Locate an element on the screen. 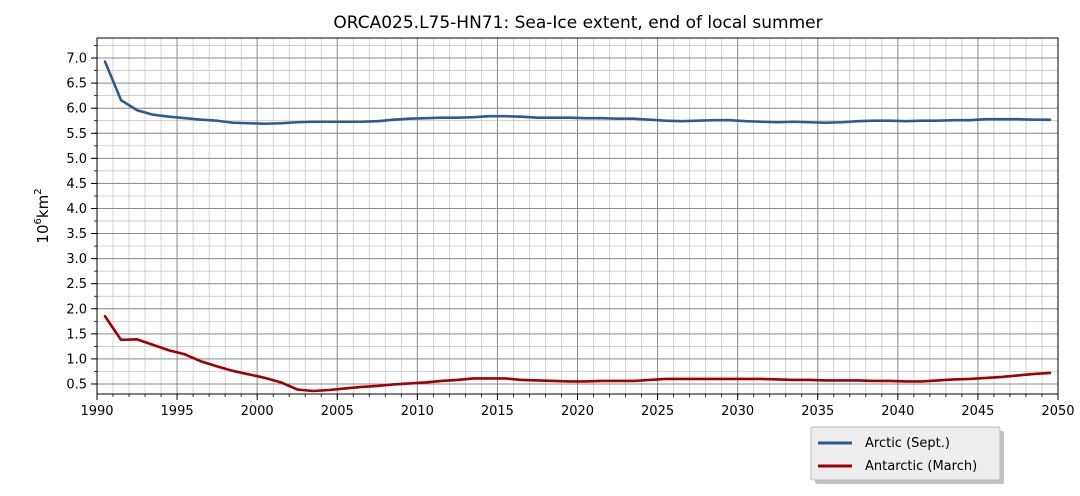  x-tick-label: 2020 is located at coordinates (577, 411).